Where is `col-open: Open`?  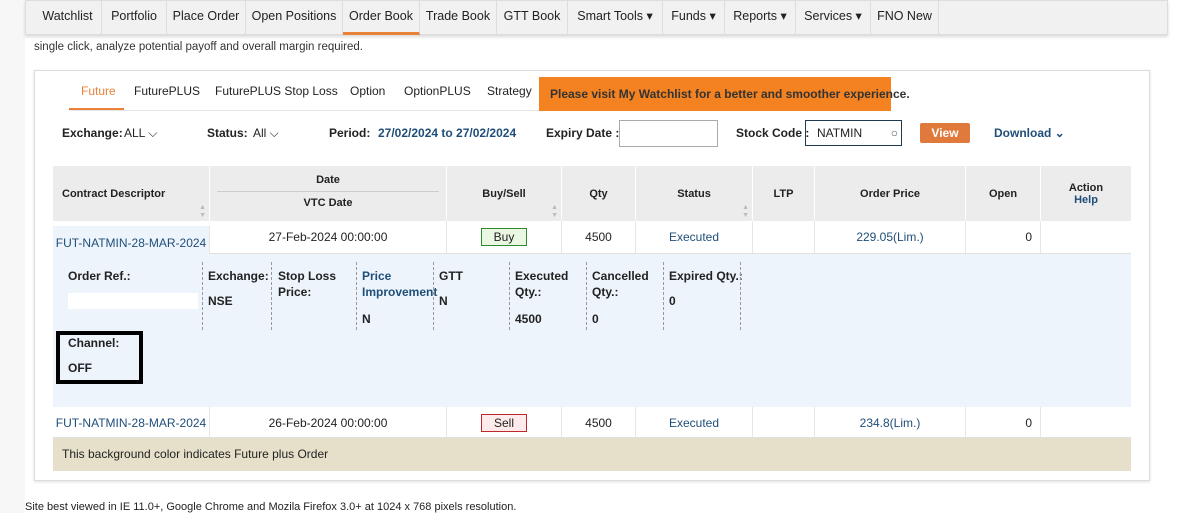
col-open: Open is located at coordinates (1003, 193).